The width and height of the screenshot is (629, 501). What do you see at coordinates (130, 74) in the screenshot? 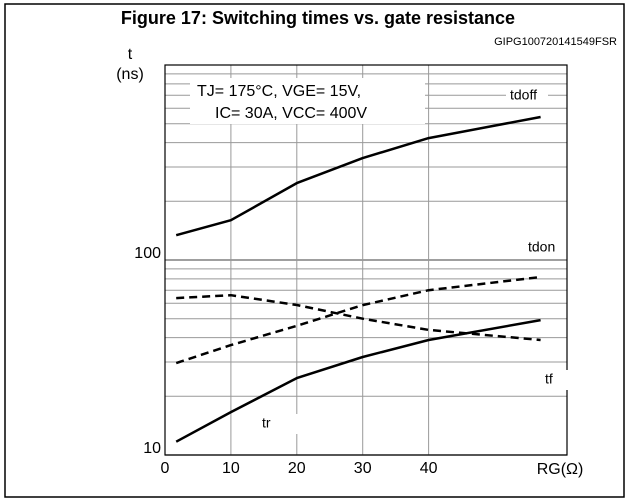
I see `y-axis-label: (ns)` at bounding box center [130, 74].